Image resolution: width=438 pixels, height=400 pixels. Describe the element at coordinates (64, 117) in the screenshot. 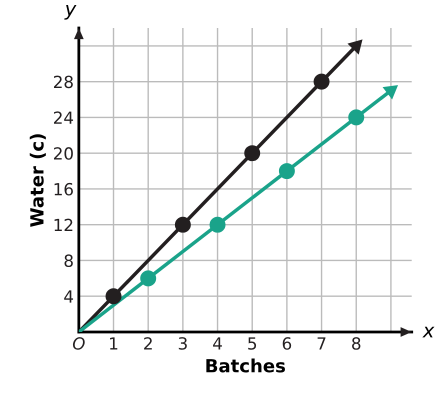

I see `y-tick-label: 24` at that location.